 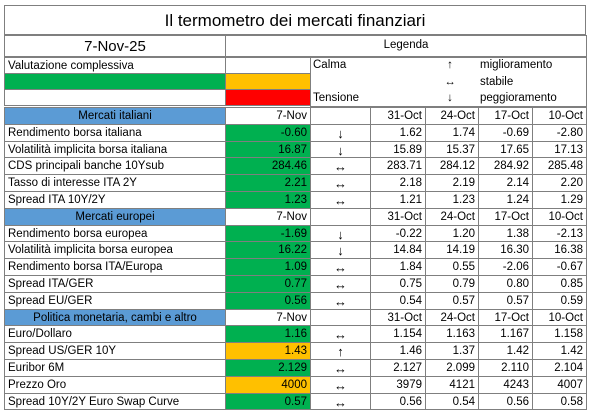 I want to click on row-label: Volatilità implicita borsa europea, so click(x=115, y=250).